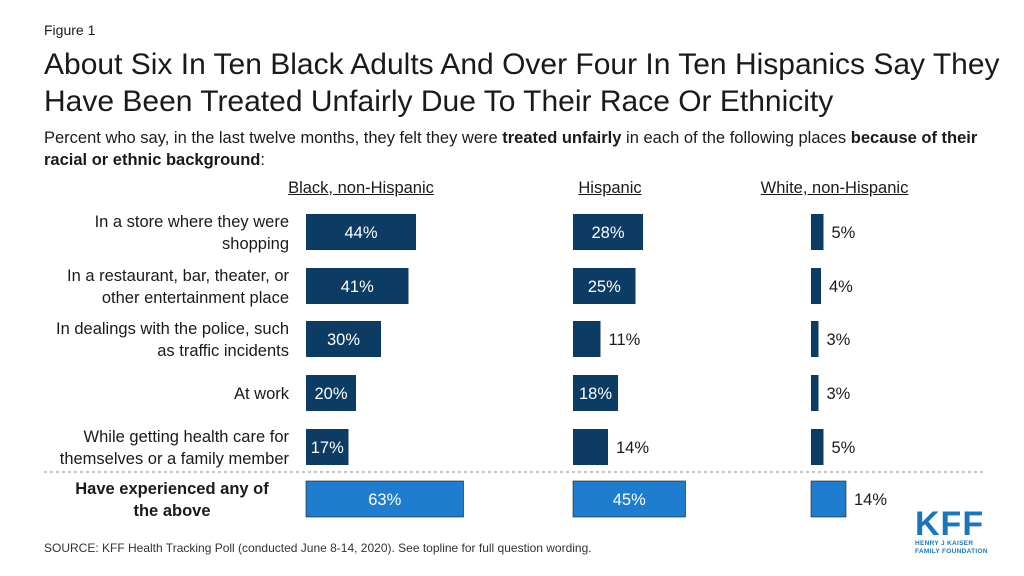 This screenshot has height=576, width=1024. I want to click on data-label: 25%, so click(604, 287).